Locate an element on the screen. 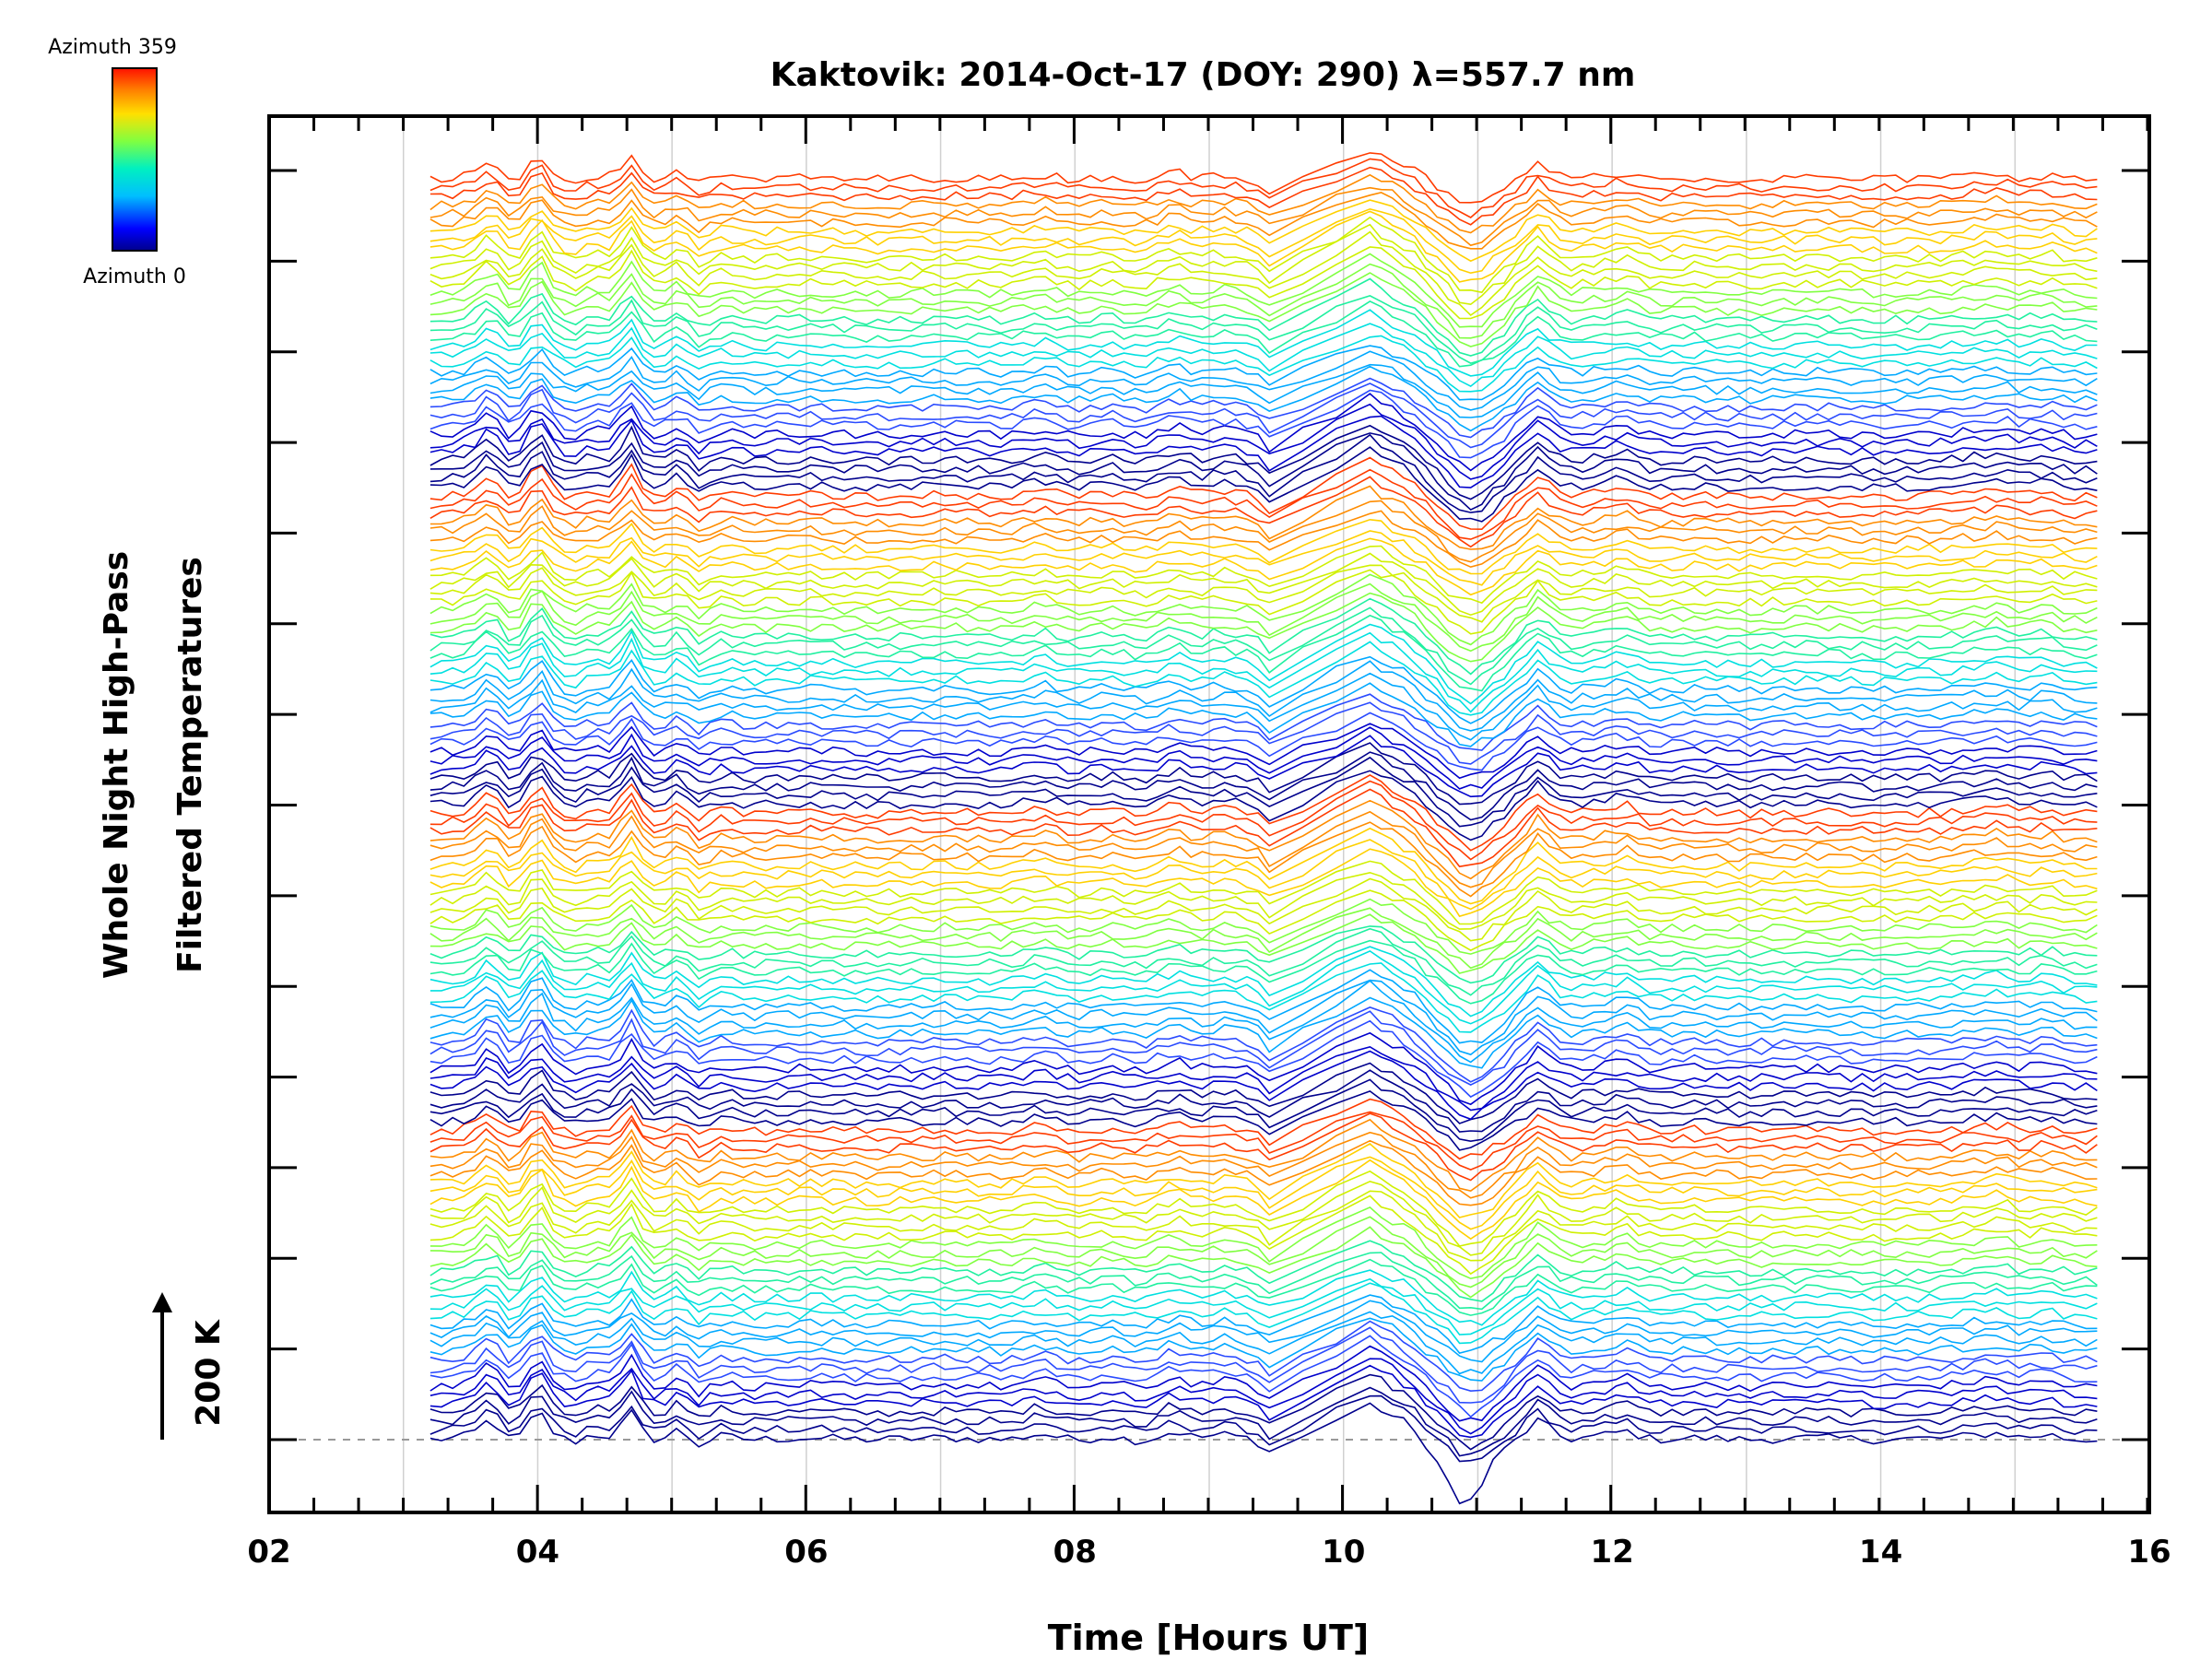 Image resolution: width=2212 pixels, height=1659 pixels. x-tick-label: 08 is located at coordinates (1075, 1552).